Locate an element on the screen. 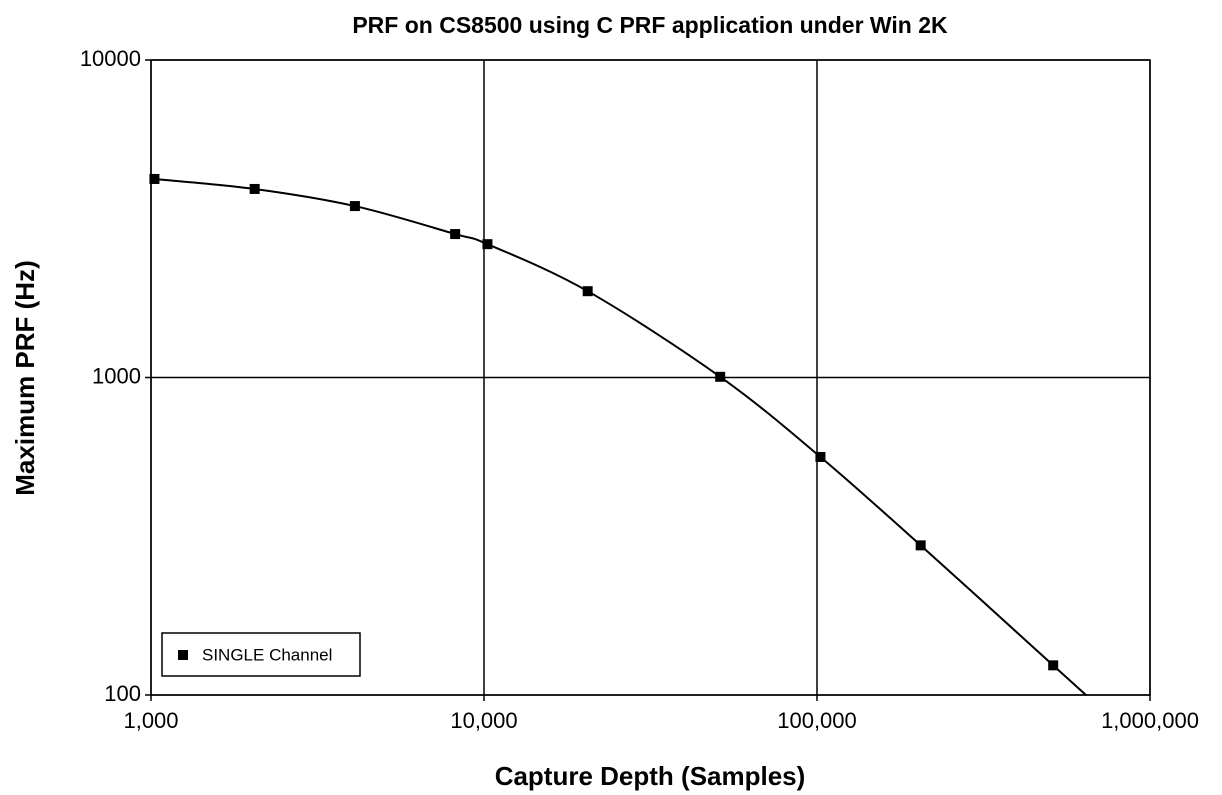 The height and width of the screenshot is (795, 1222). legend-marker is located at coordinates (183, 655).